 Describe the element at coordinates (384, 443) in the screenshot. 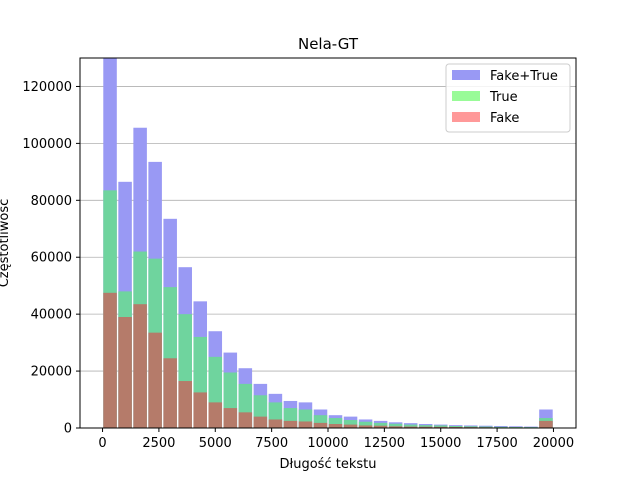

I see `x-tick-label: 12500` at that location.